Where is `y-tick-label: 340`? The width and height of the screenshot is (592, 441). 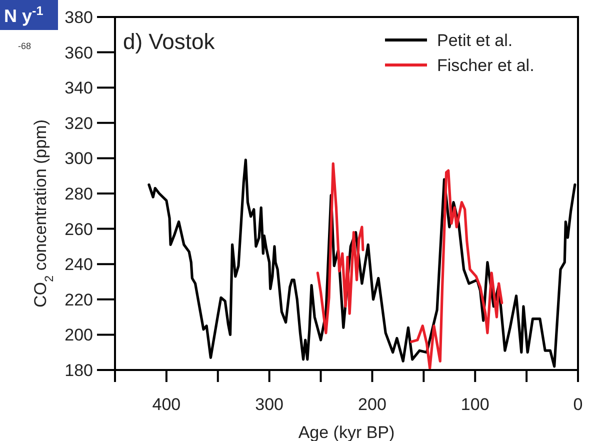
y-tick-label: 340 is located at coordinates (78, 88).